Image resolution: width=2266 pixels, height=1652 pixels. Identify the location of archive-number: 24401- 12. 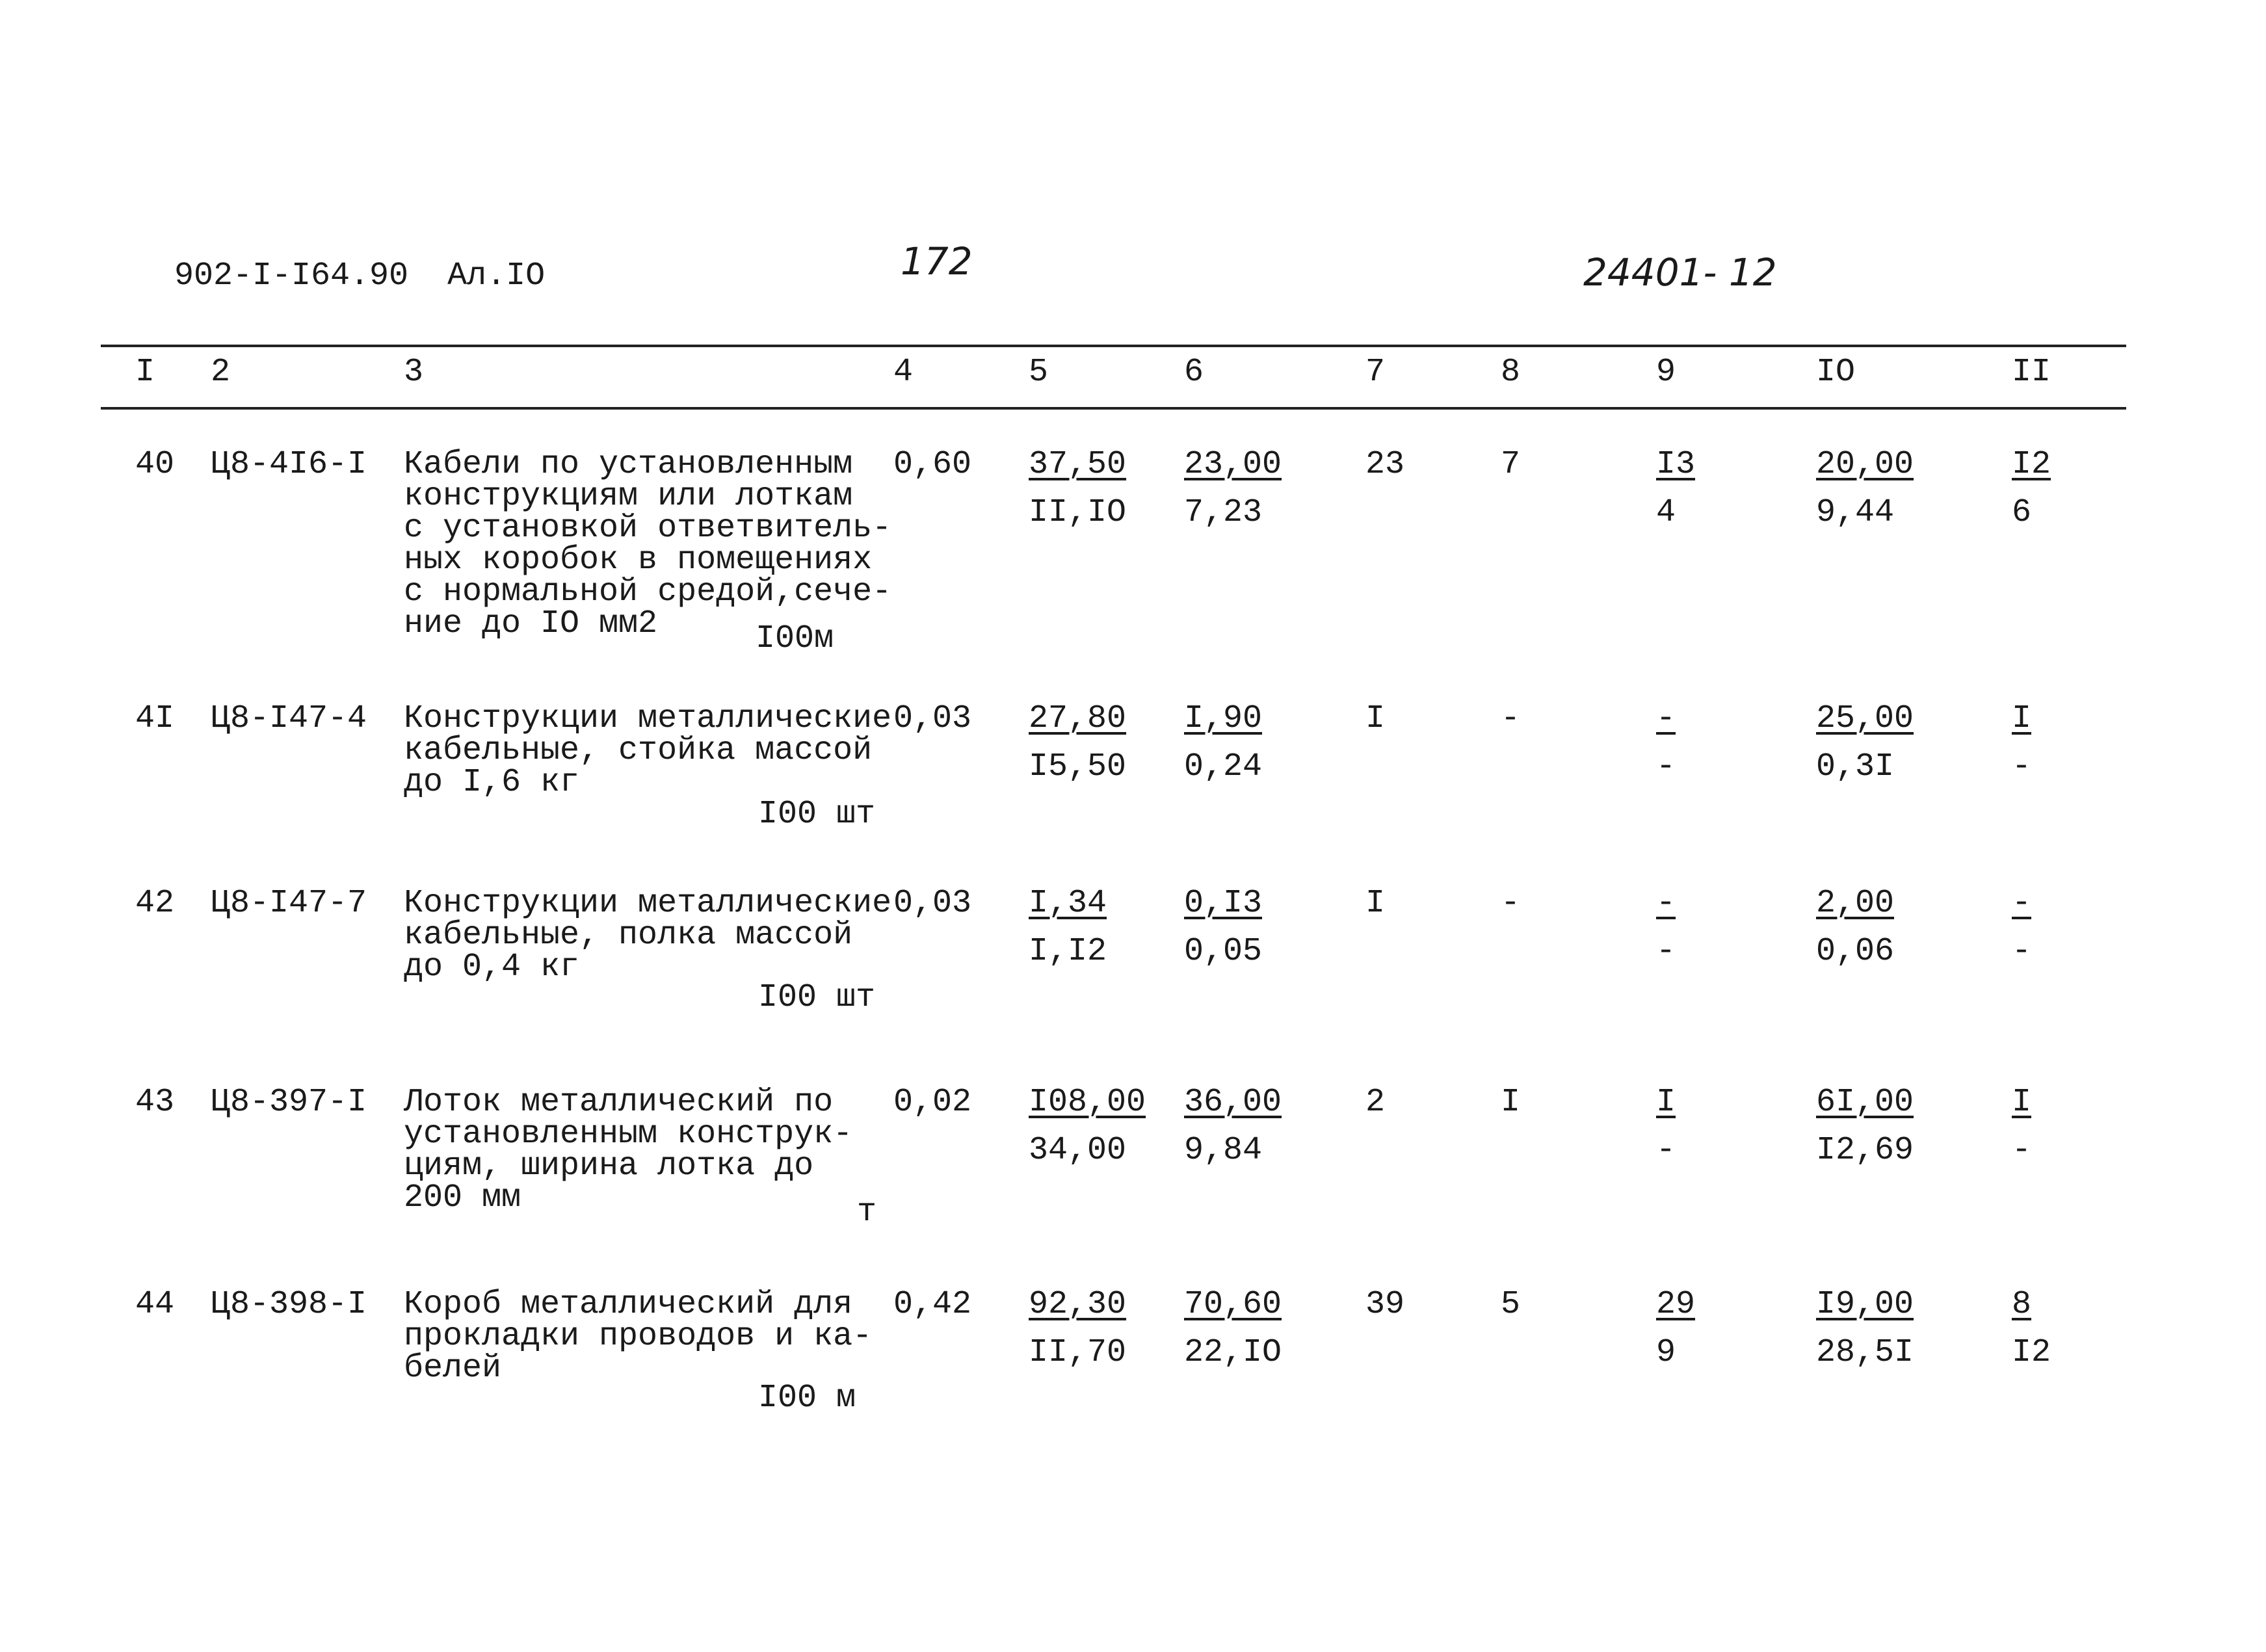
(1680, 272).